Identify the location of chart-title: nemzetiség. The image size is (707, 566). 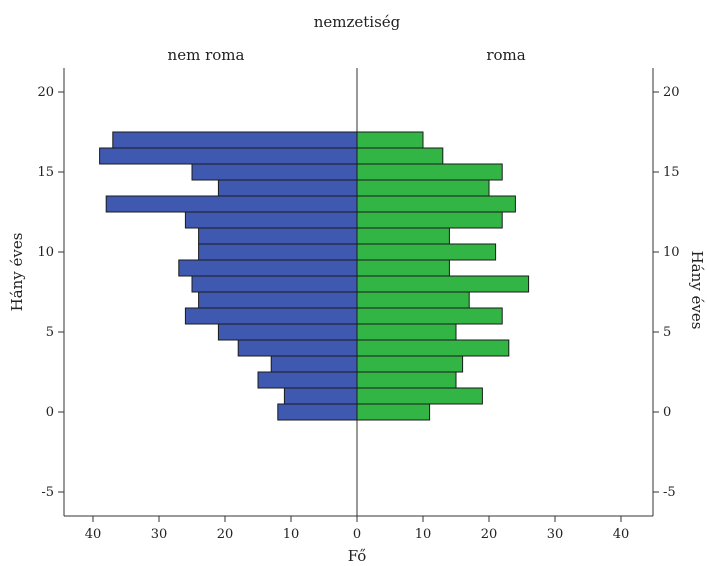
(357, 22).